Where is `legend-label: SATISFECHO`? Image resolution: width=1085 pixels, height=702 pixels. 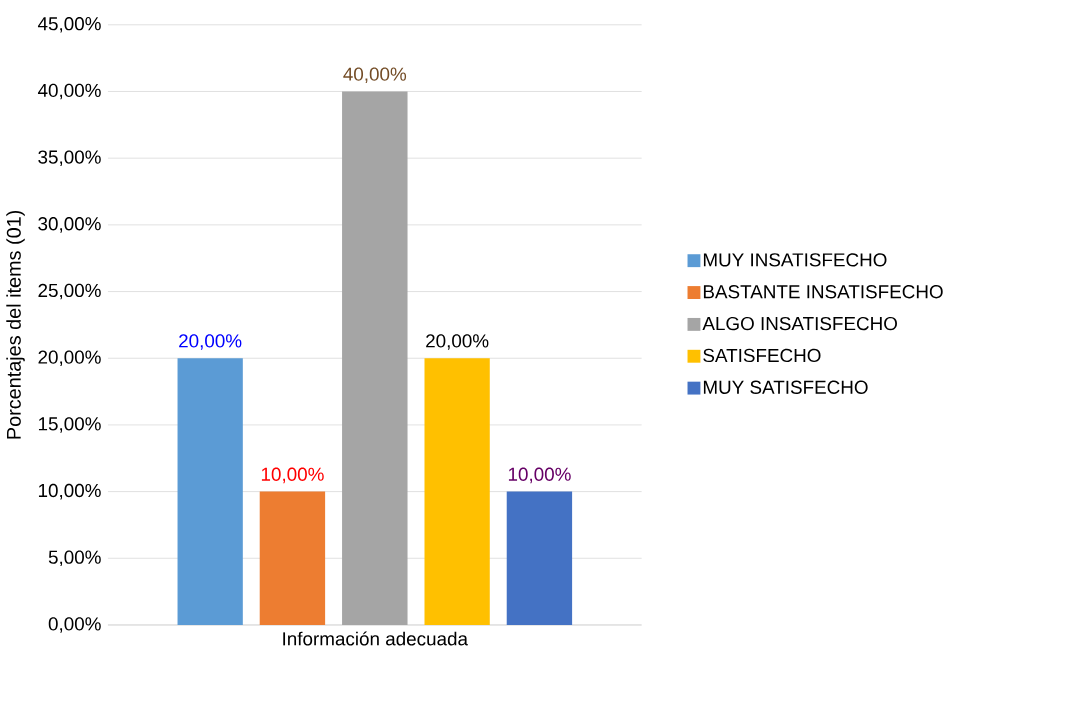
legend-label: SATISFECHO is located at coordinates (762, 355).